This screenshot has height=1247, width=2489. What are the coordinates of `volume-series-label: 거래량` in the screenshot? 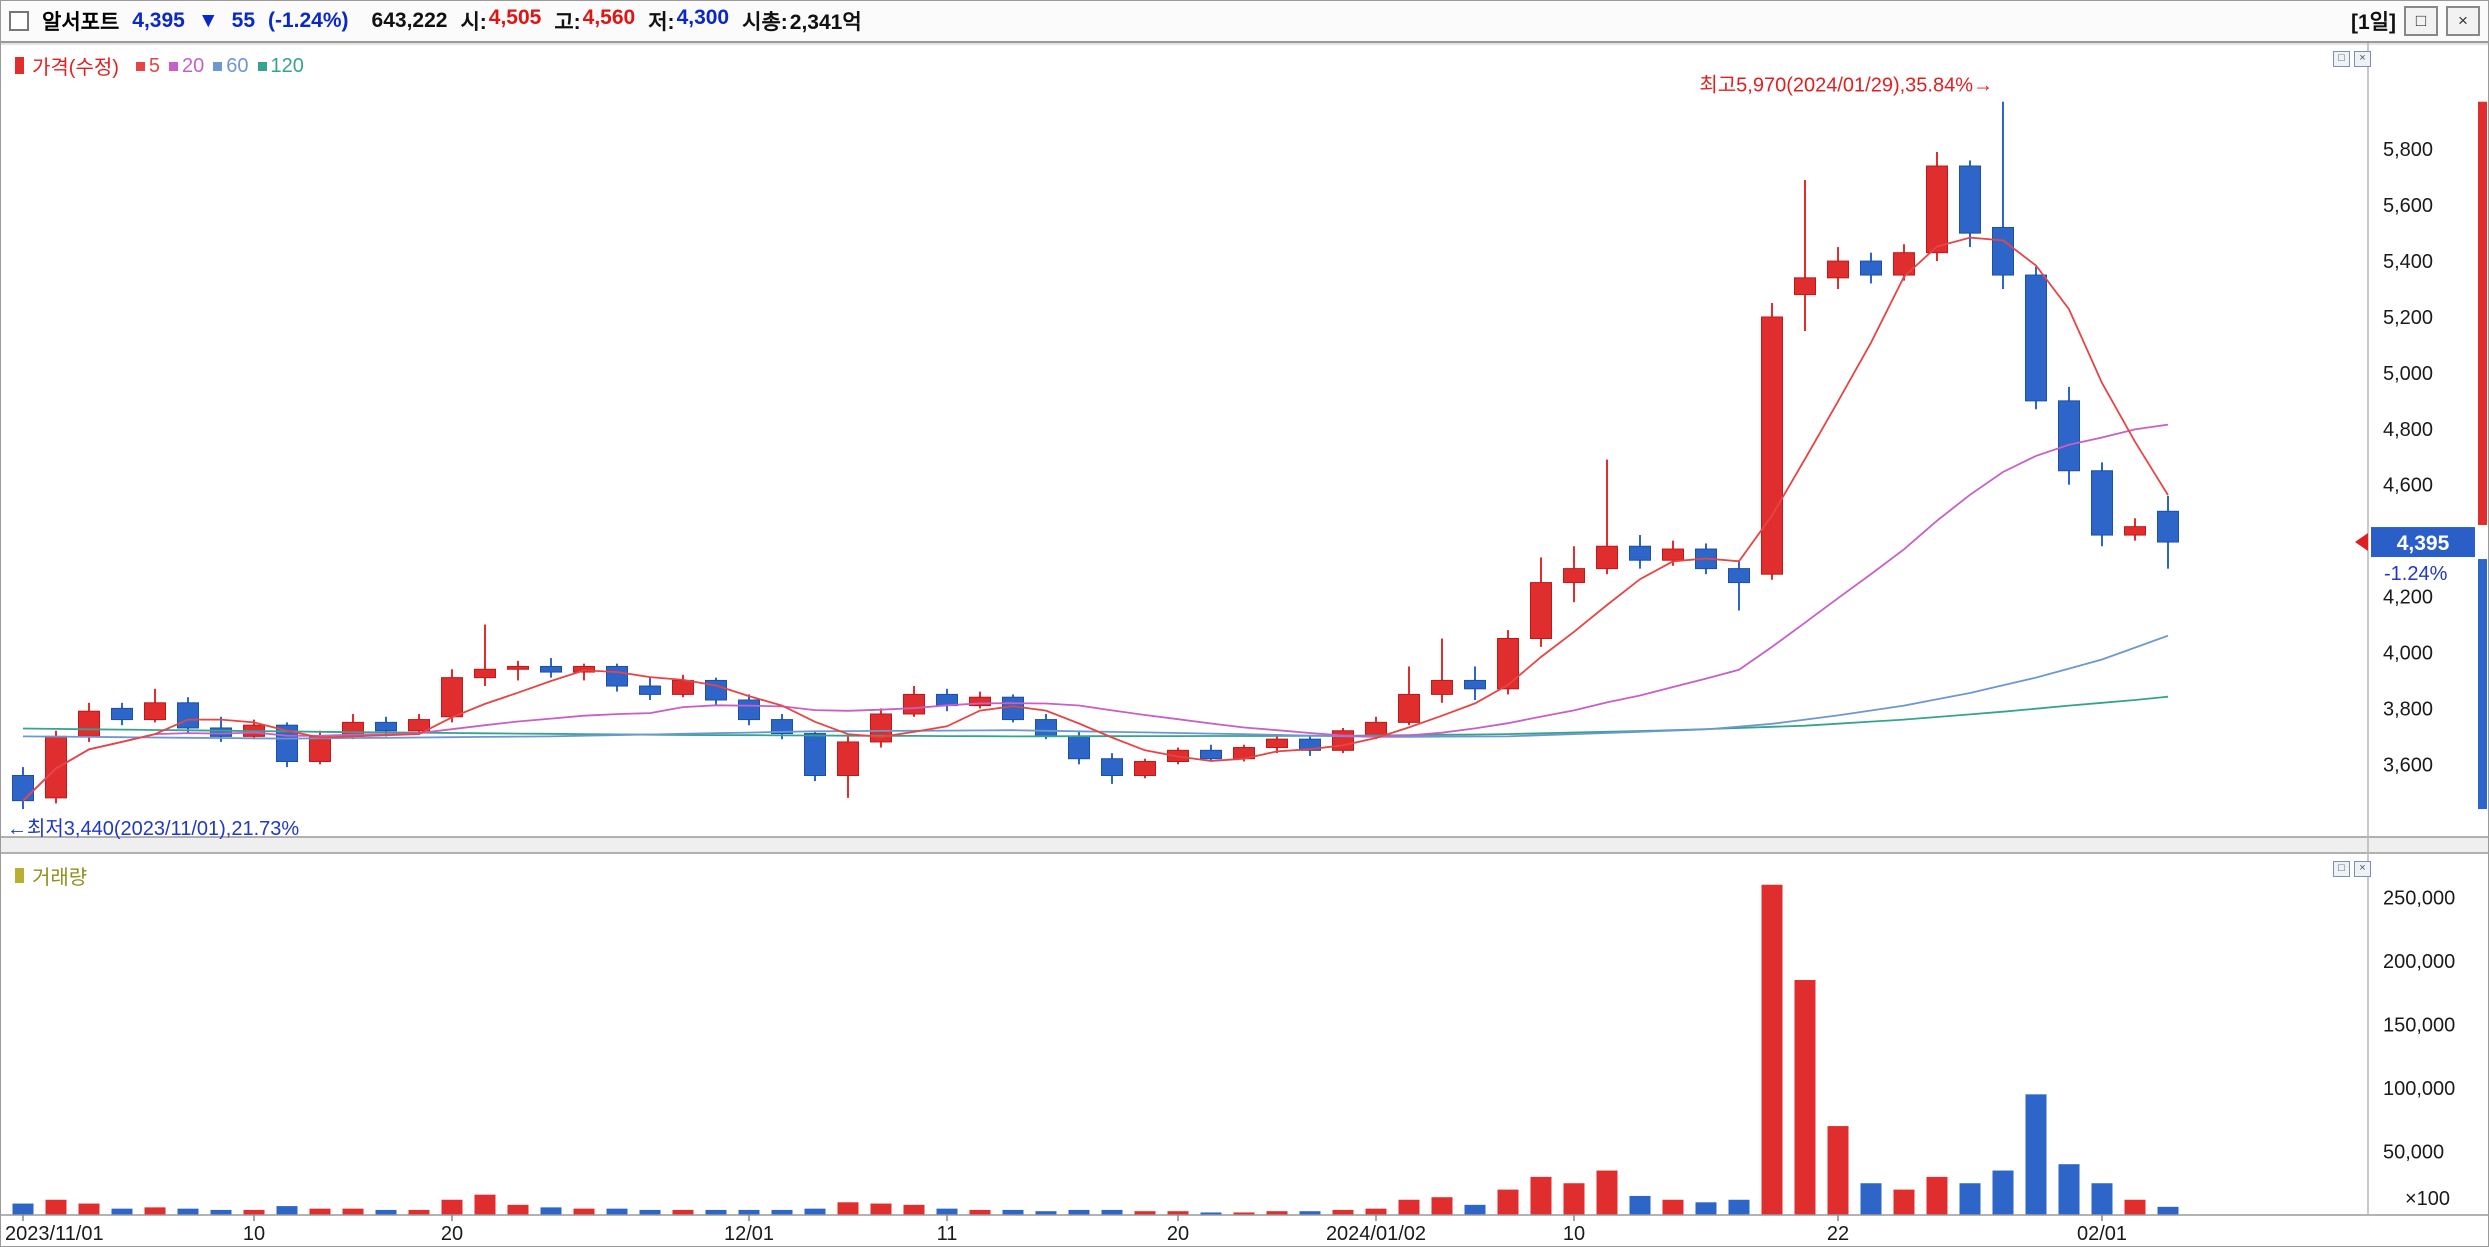 It's located at (60, 878).